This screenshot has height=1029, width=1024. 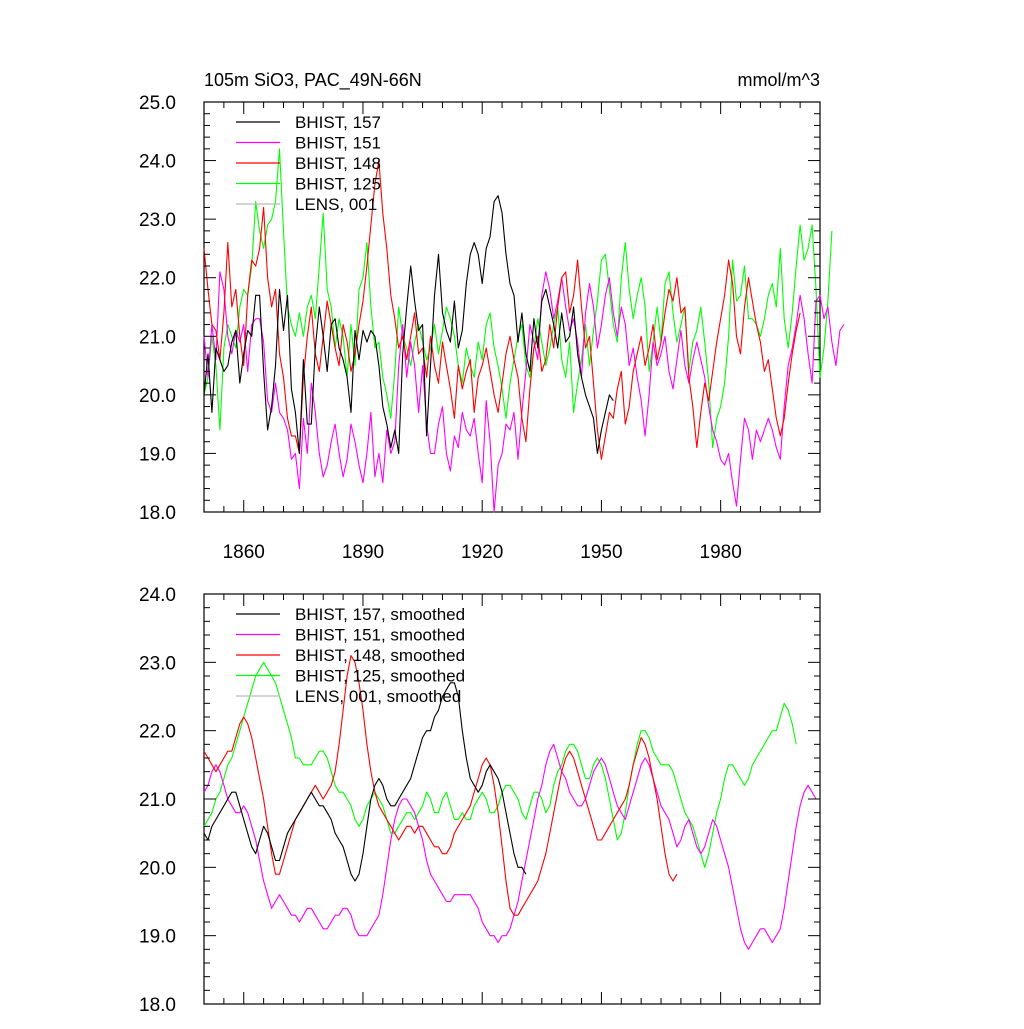 What do you see at coordinates (380, 635) in the screenshot?
I see `legend-label: BHIST, 151, smoothed` at bounding box center [380, 635].